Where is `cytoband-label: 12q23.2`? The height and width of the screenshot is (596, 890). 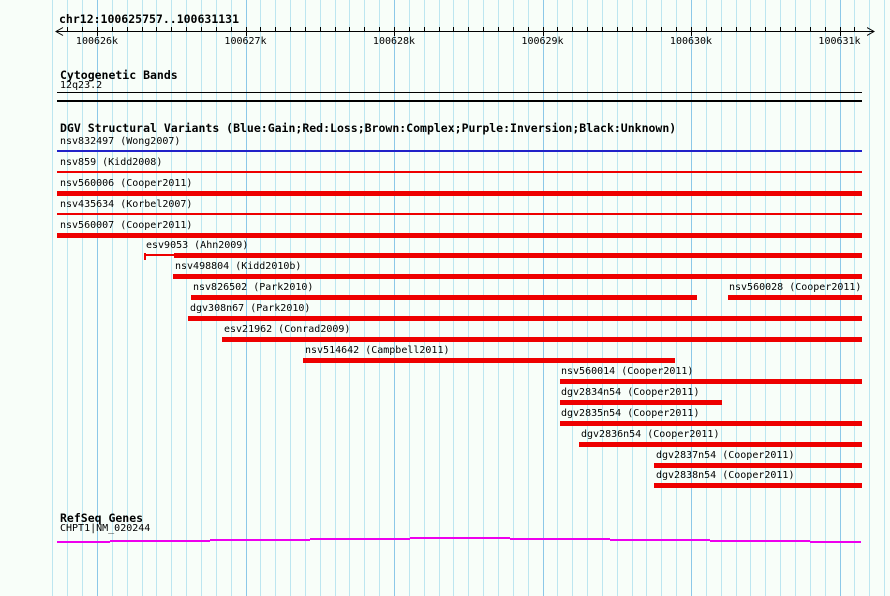
cytoband-label: 12q23.2 is located at coordinates (81, 85).